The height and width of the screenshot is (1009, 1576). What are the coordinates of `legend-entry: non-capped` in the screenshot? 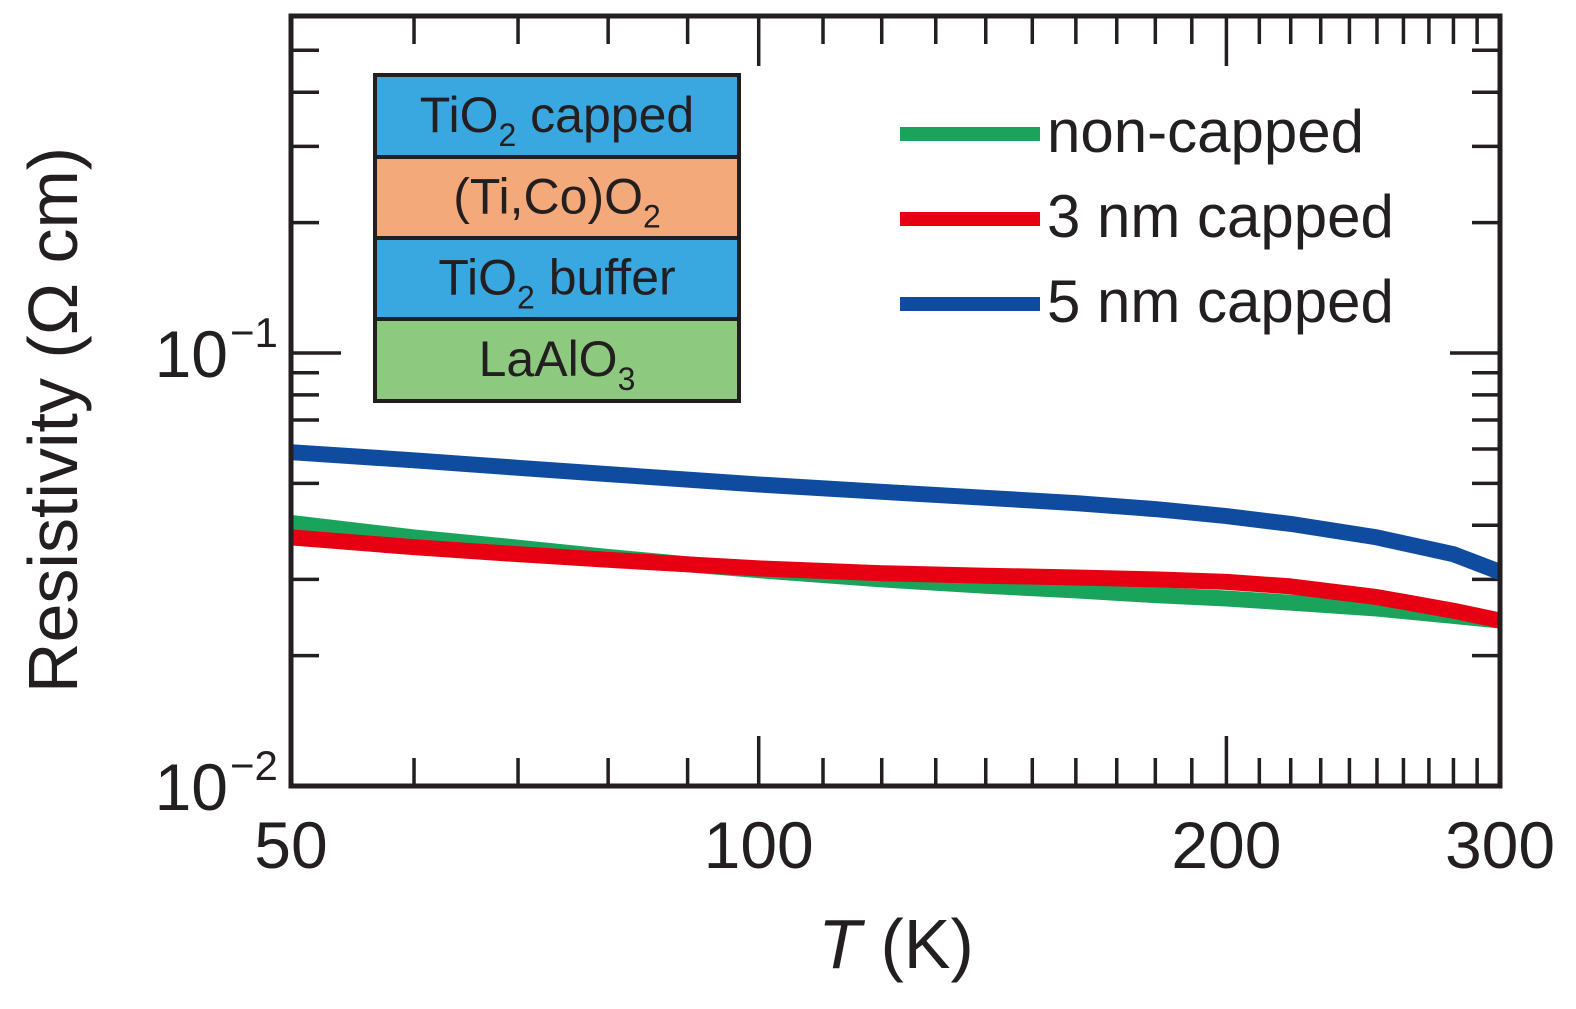 It's located at (1132, 131).